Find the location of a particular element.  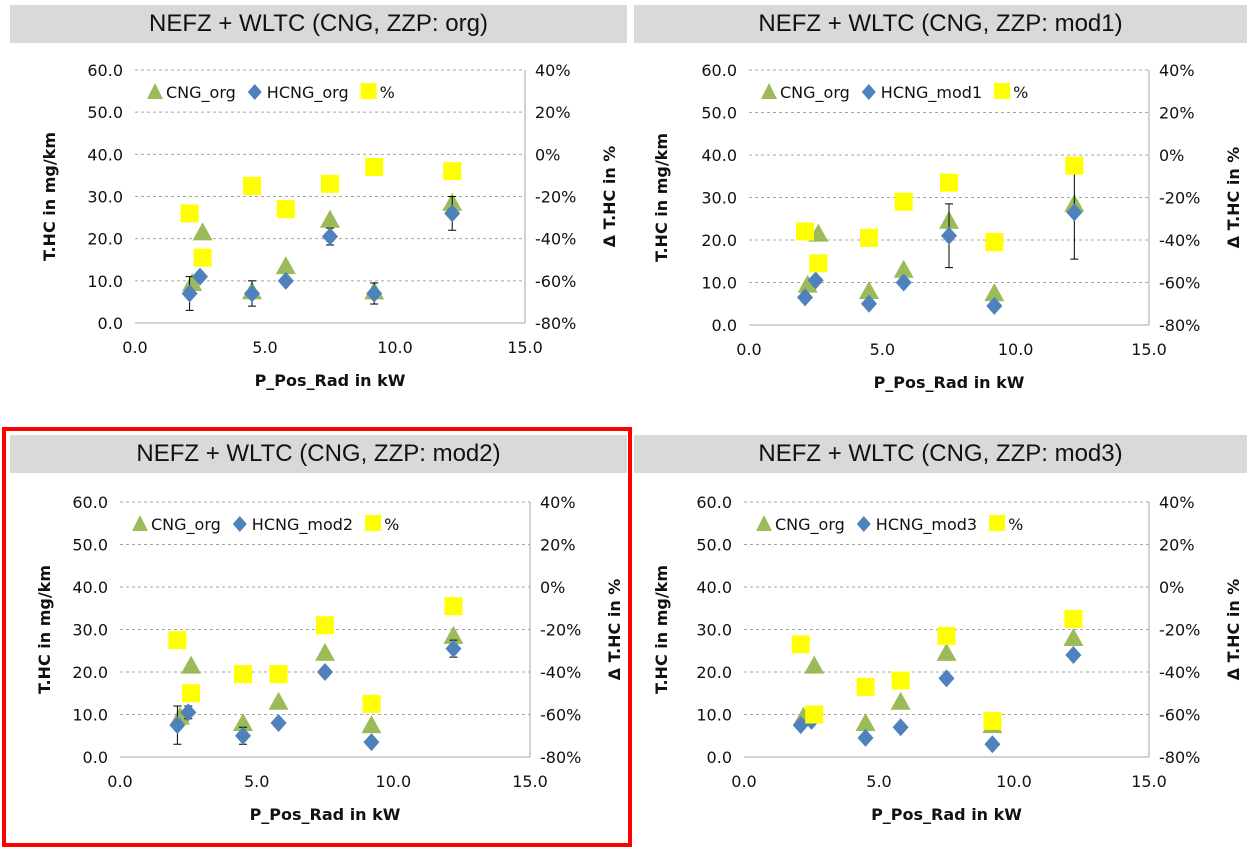

x-tick-label: 10.0 is located at coordinates (394, 781).